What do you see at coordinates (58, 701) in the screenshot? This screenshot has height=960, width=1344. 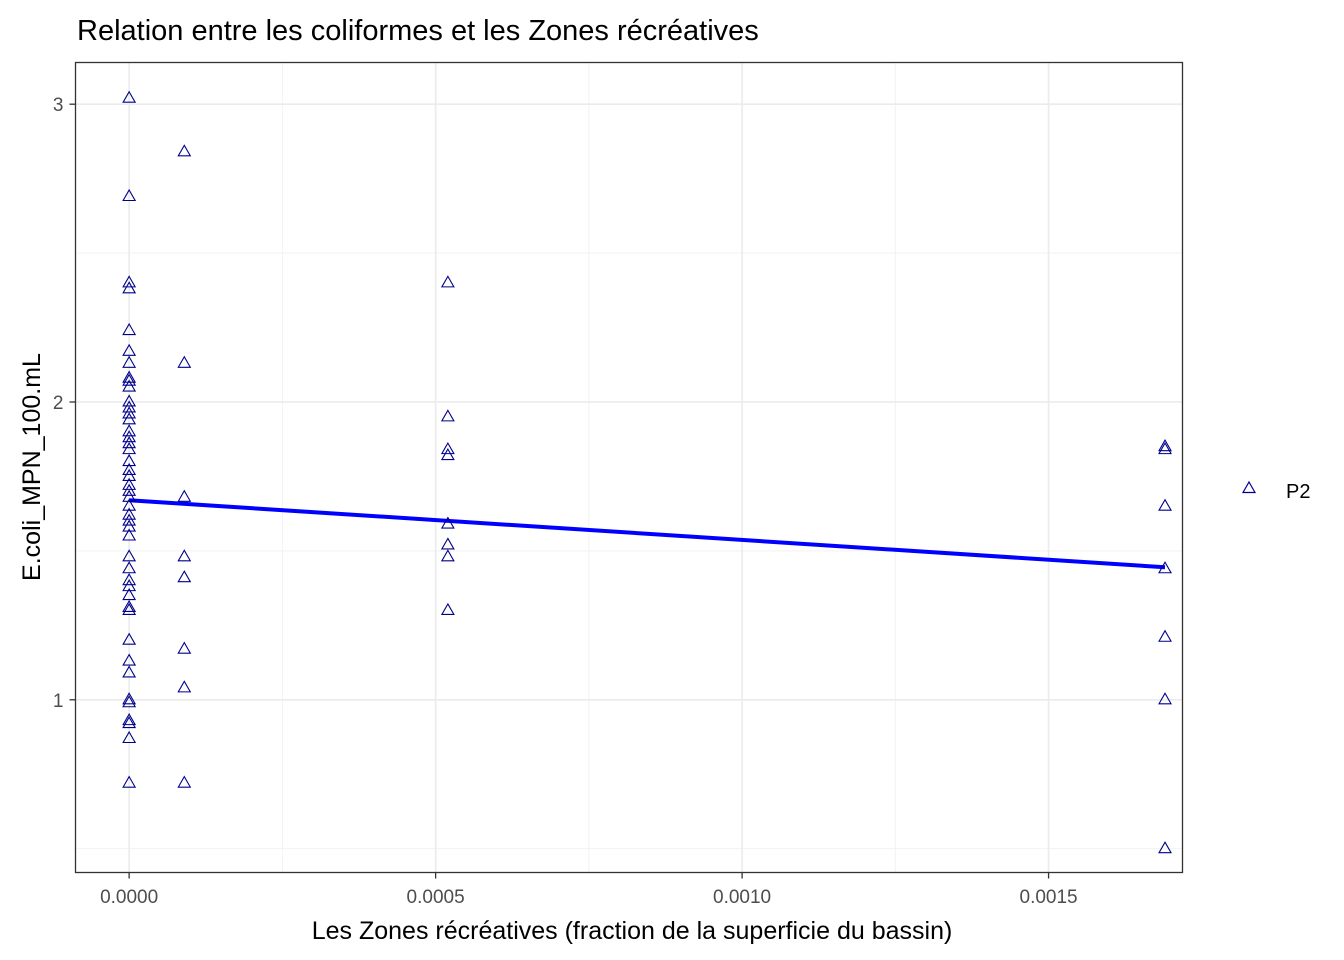 I see `y-tick-label: 1` at bounding box center [58, 701].